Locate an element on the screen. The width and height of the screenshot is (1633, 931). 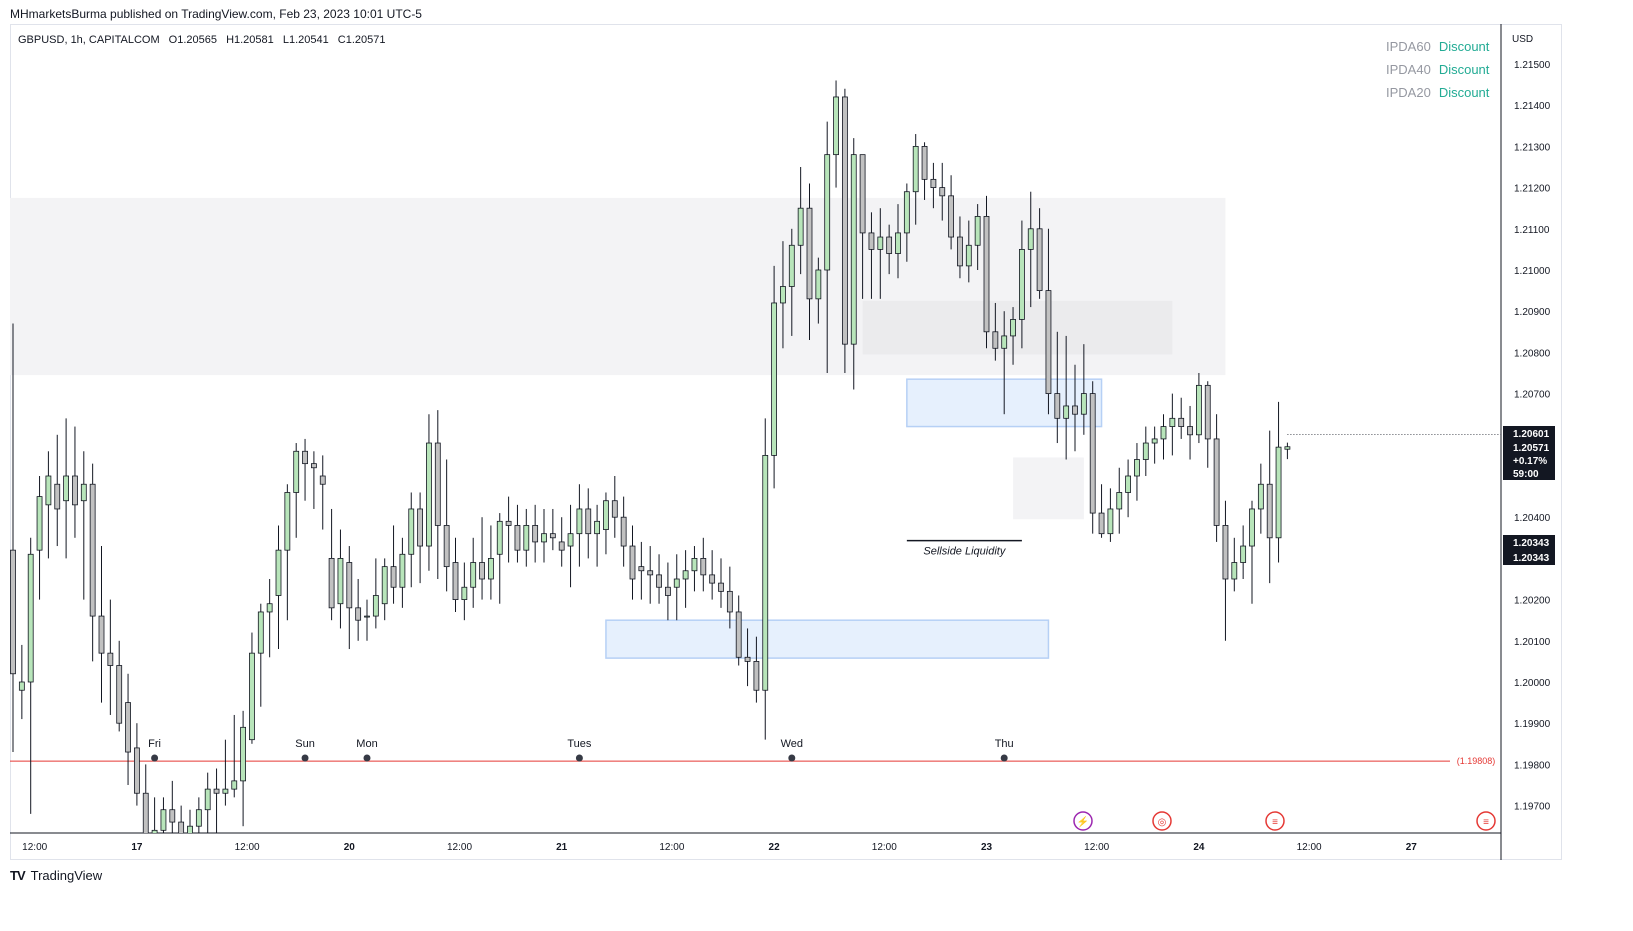
ohlc-low: L1.20541 is located at coordinates (305, 40).